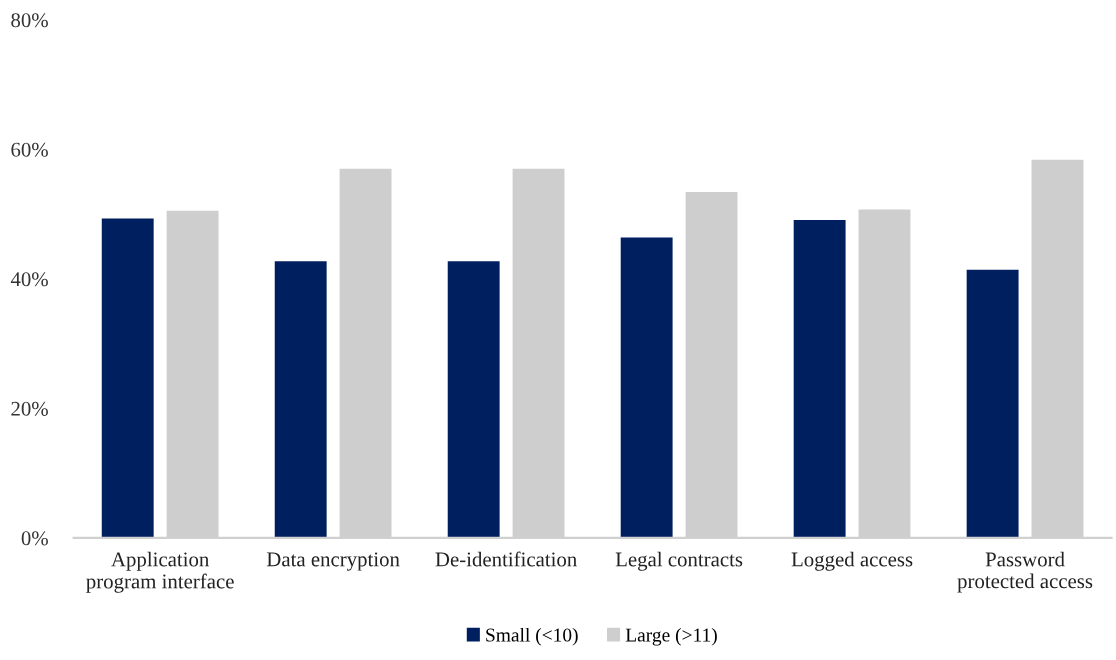 This screenshot has width=1116, height=660. Describe the element at coordinates (506, 559) in the screenshot. I see `x-tick-label: De-identification` at that location.